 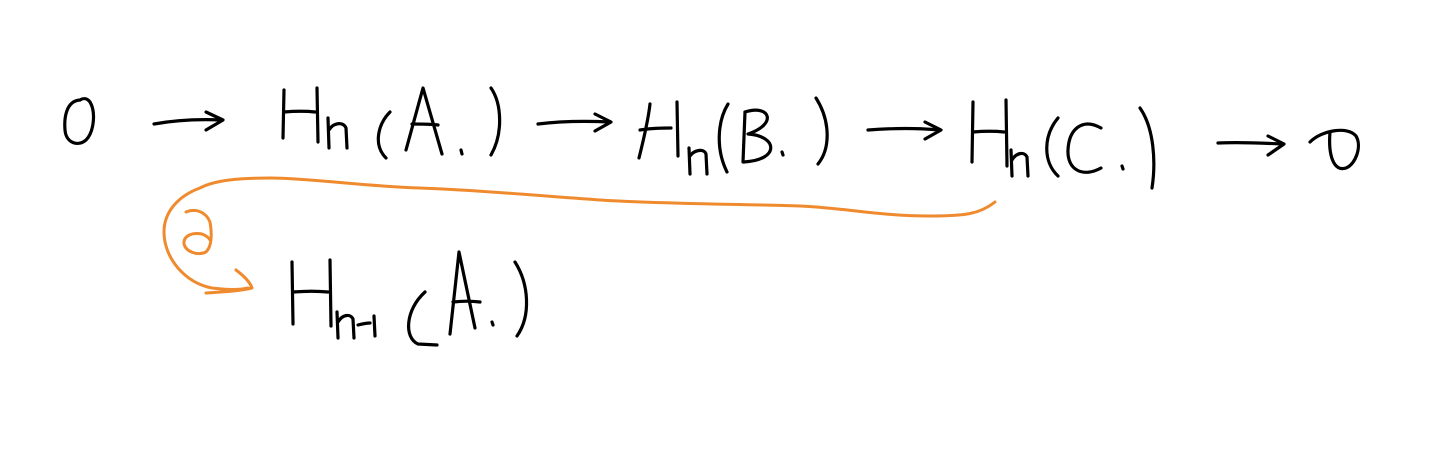 I want to click on connecting-map-arrow, so click(x=579, y=235).